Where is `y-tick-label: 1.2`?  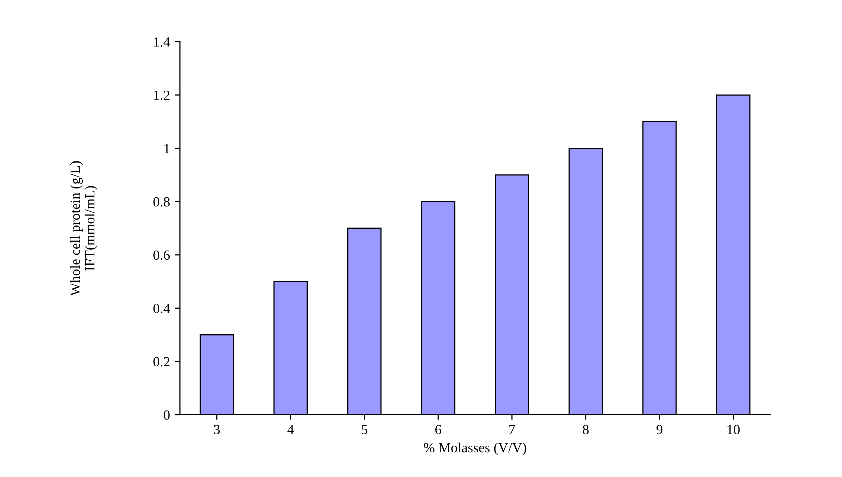
y-tick-label: 1.2 is located at coordinates (162, 95).